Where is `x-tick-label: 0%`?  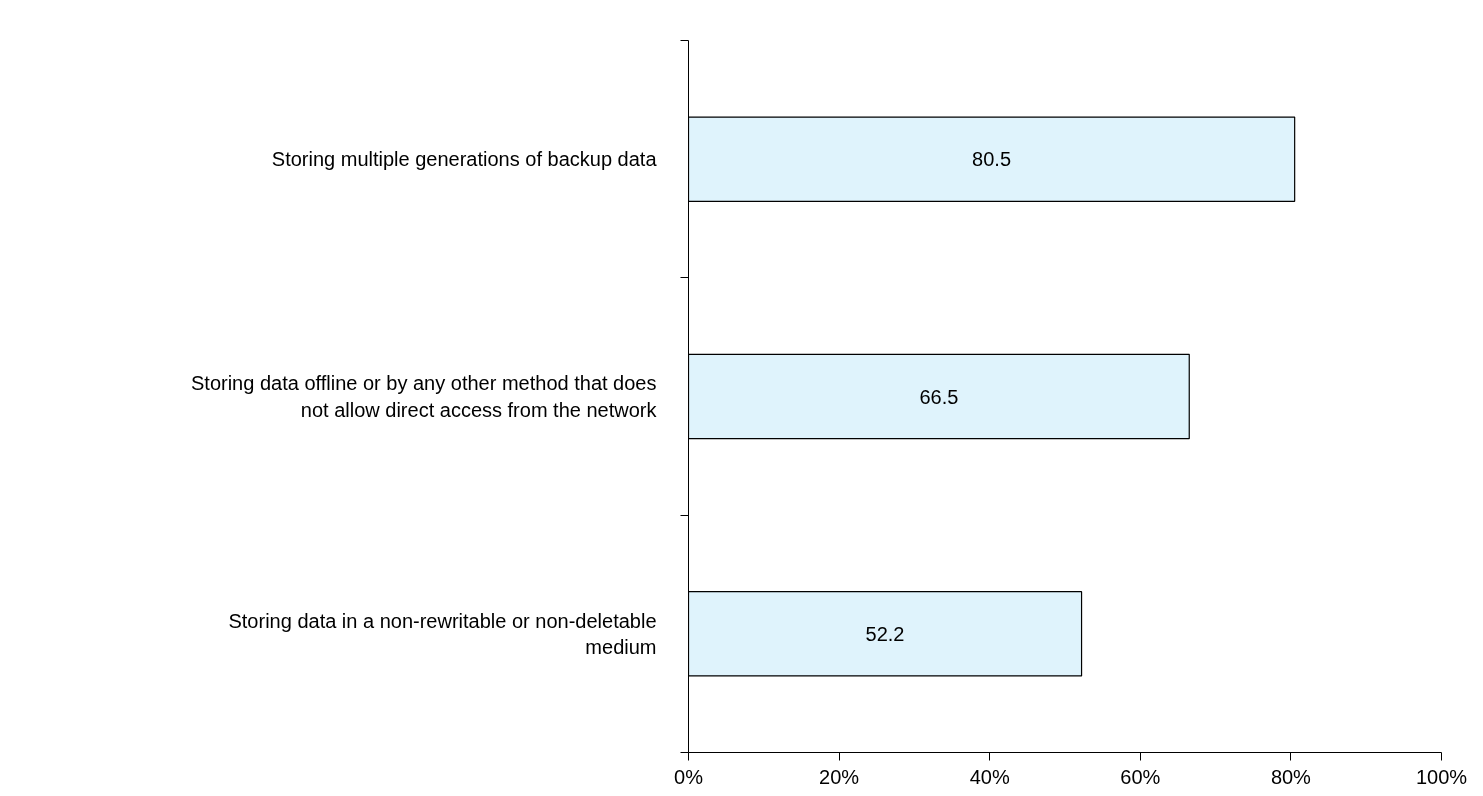
x-tick-label: 0% is located at coordinates (689, 776).